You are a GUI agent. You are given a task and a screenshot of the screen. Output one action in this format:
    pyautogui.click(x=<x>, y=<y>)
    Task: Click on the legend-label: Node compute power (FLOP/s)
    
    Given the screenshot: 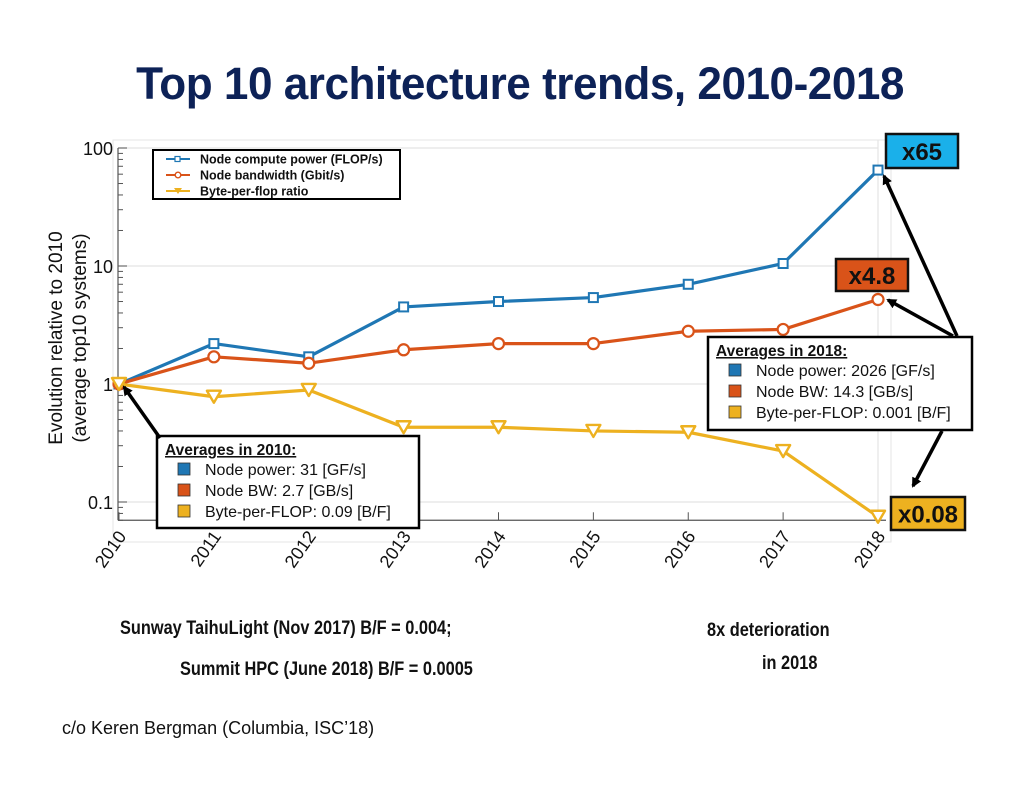 What is the action you would take?
    pyautogui.click(x=291, y=160)
    